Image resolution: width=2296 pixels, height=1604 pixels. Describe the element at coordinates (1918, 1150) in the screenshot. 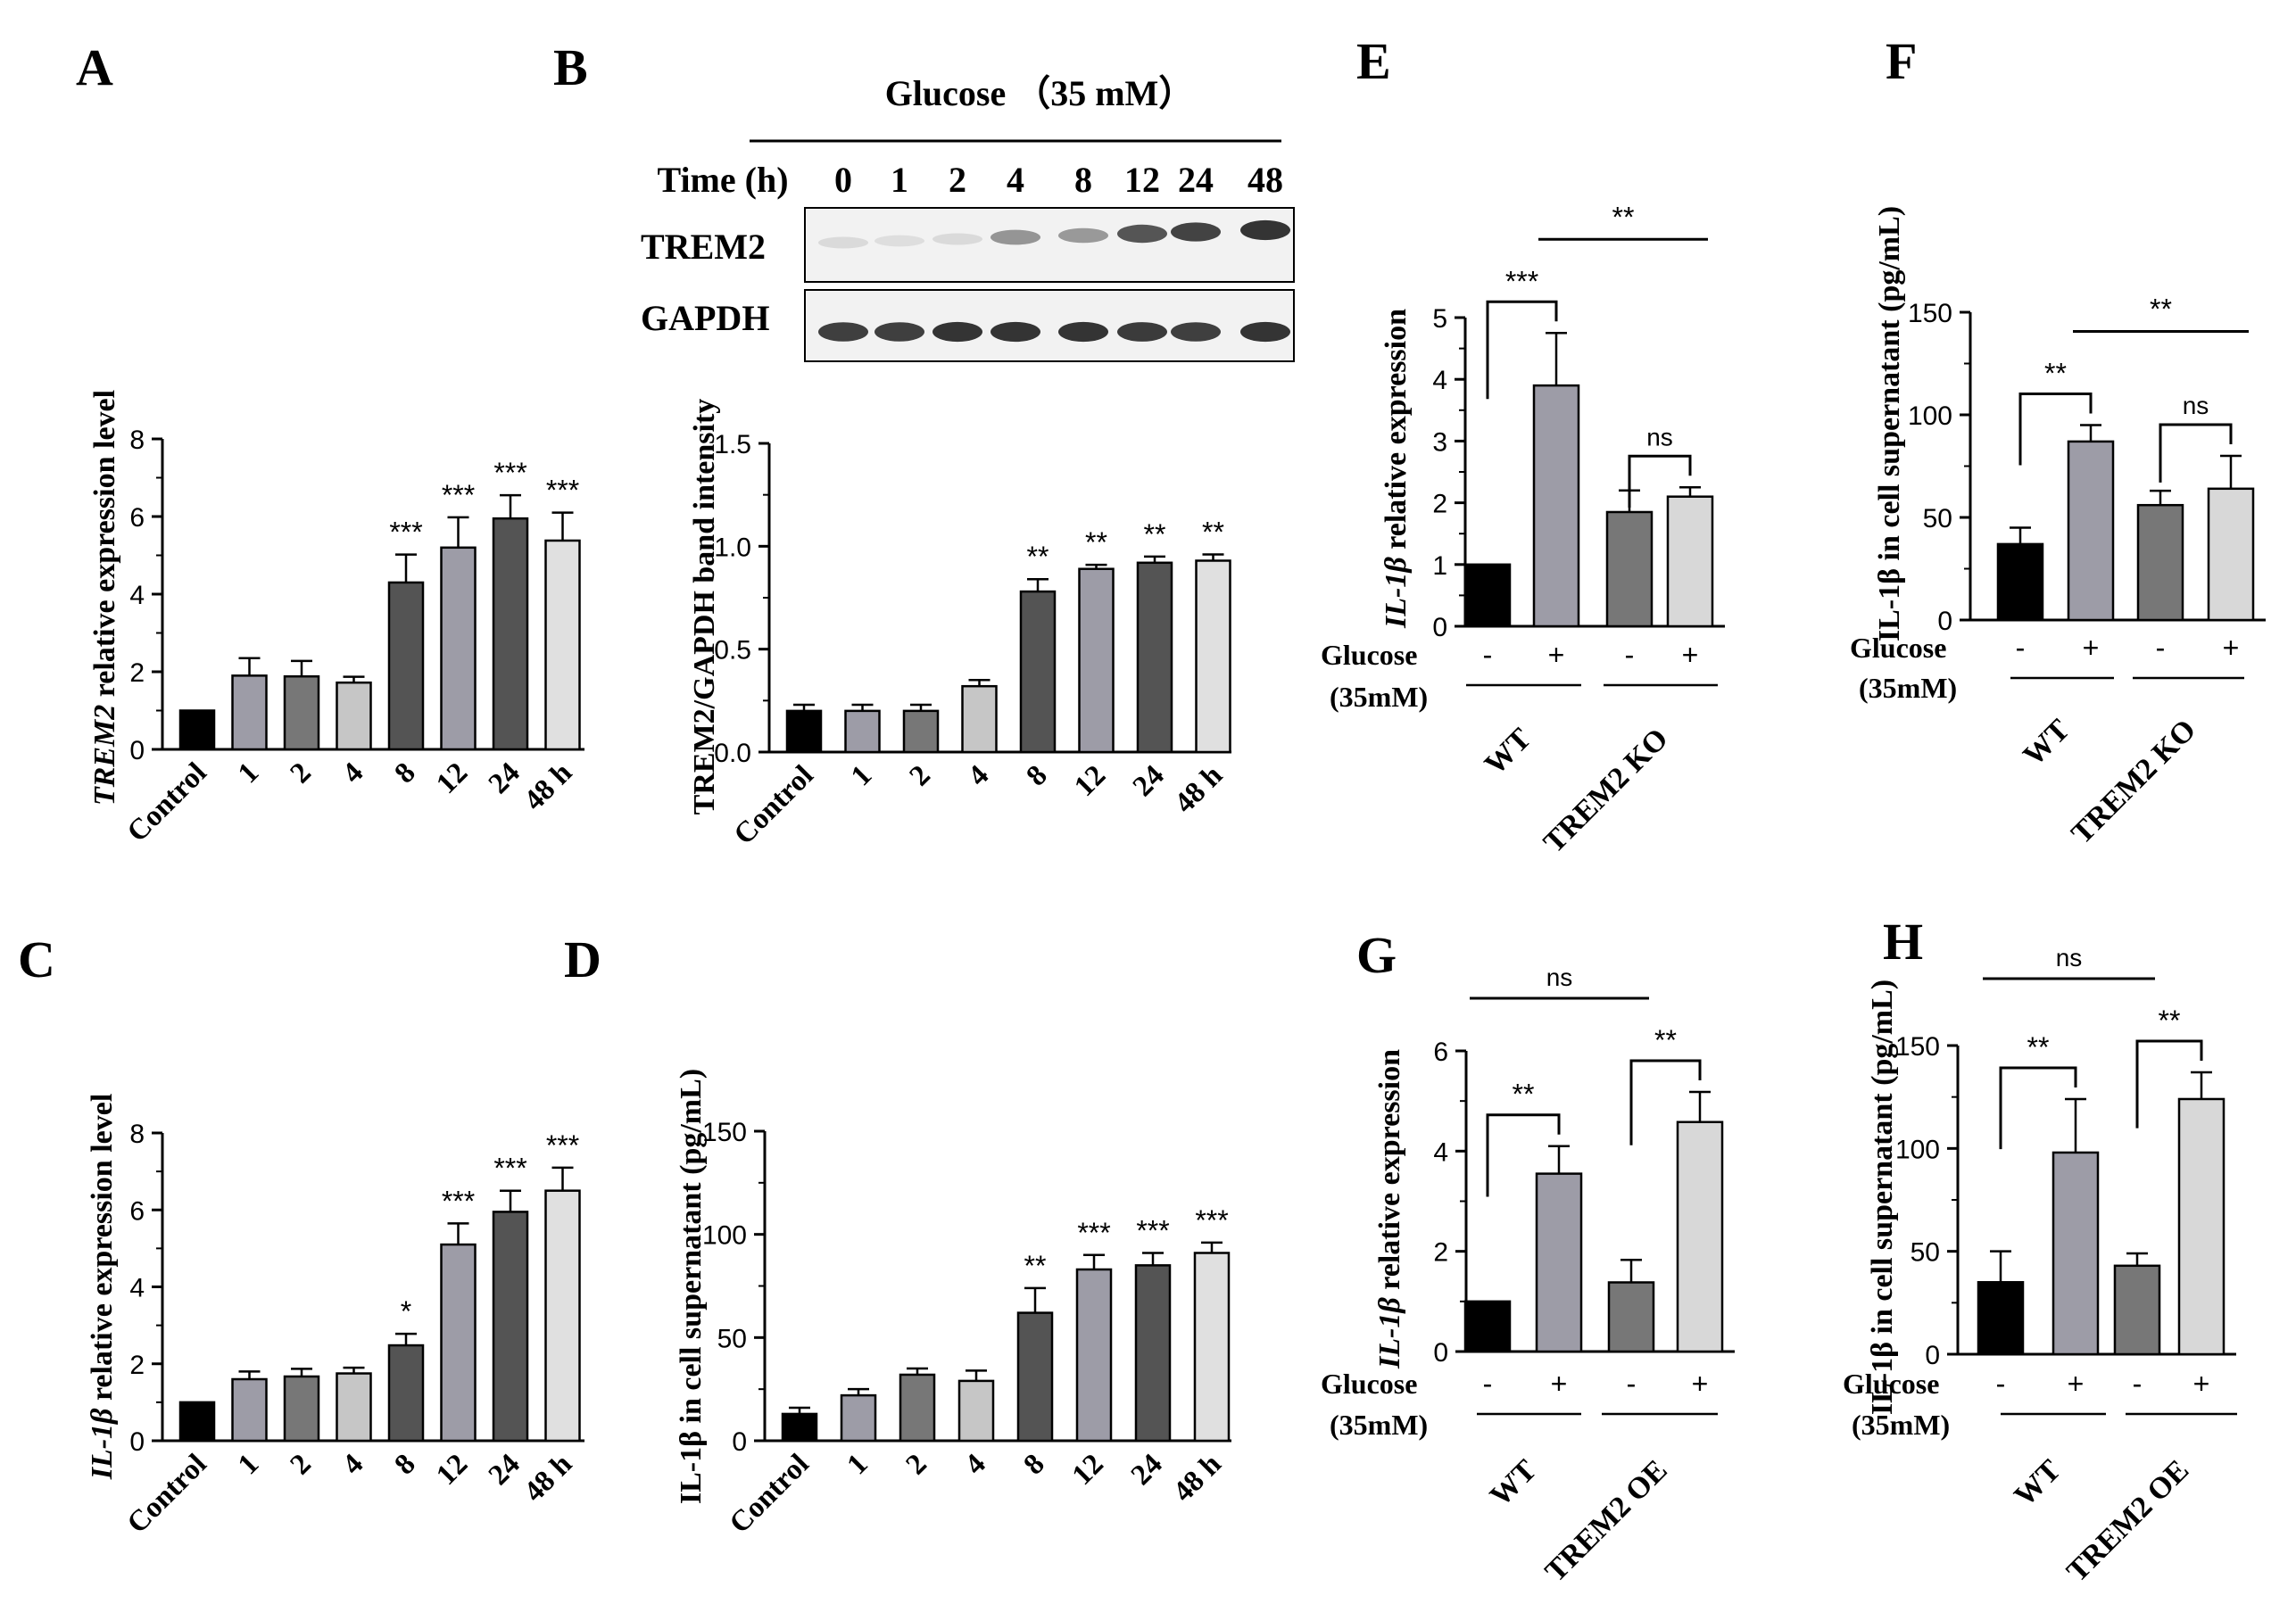

I see `y-tick-label: 100` at that location.